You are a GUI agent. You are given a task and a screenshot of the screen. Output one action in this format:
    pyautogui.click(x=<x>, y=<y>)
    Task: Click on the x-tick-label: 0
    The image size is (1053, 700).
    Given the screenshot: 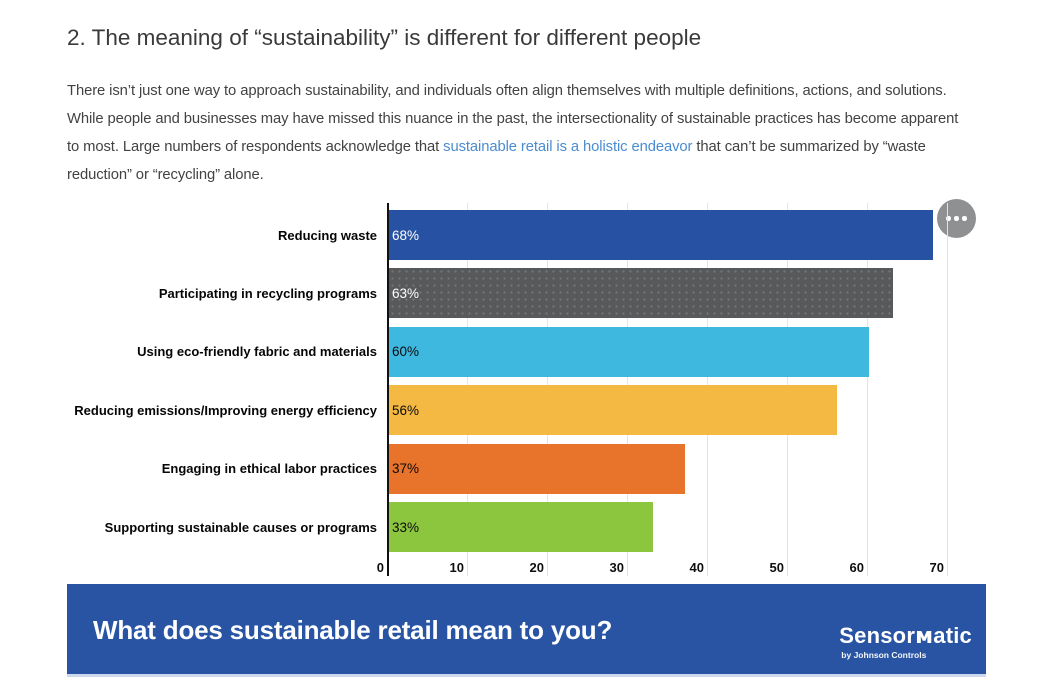 What is the action you would take?
    pyautogui.click(x=380, y=567)
    